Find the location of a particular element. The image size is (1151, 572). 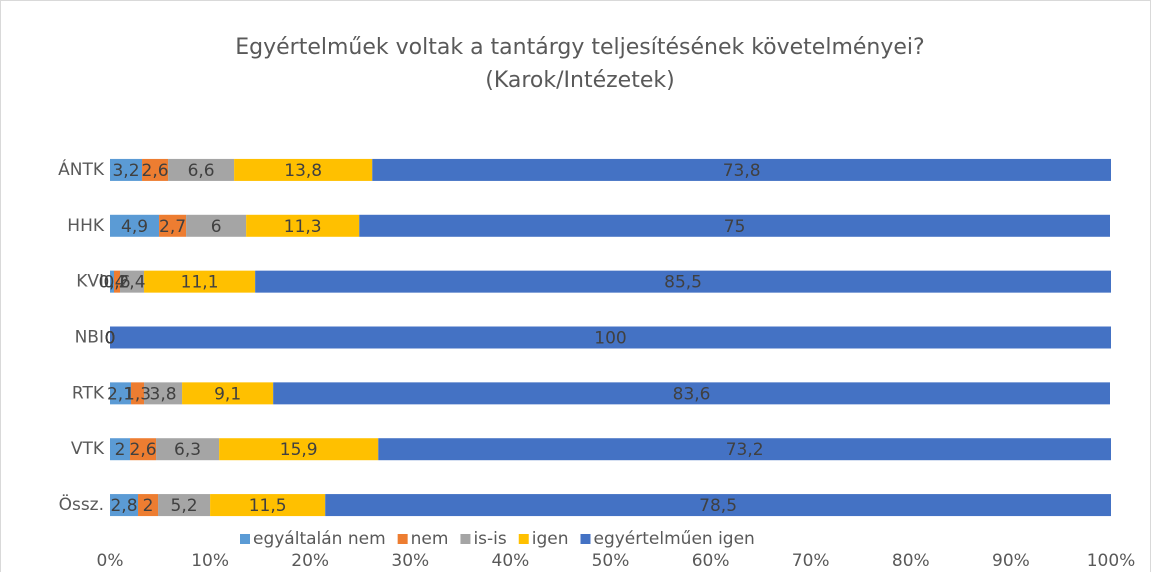

x-tick-label: 70% is located at coordinates (811, 561).